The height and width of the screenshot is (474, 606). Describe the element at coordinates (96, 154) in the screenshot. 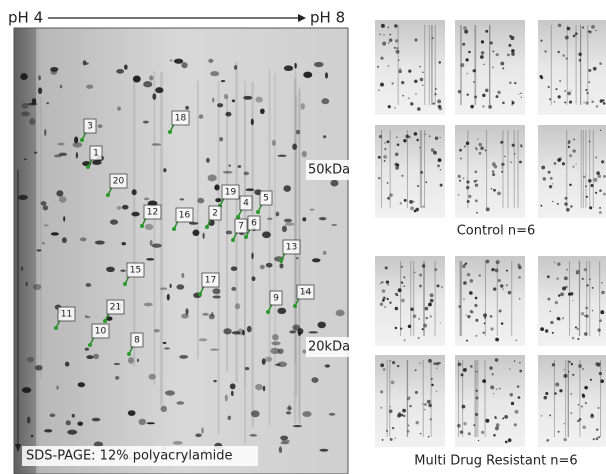

I see `spot-label: 1` at that location.